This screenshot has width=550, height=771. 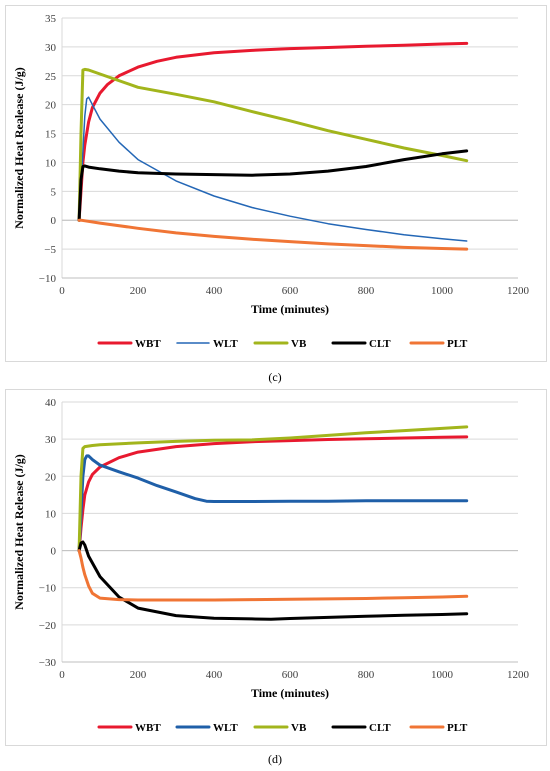 What do you see at coordinates (51, 77) in the screenshot?
I see `y-tick-label: 25` at bounding box center [51, 77].